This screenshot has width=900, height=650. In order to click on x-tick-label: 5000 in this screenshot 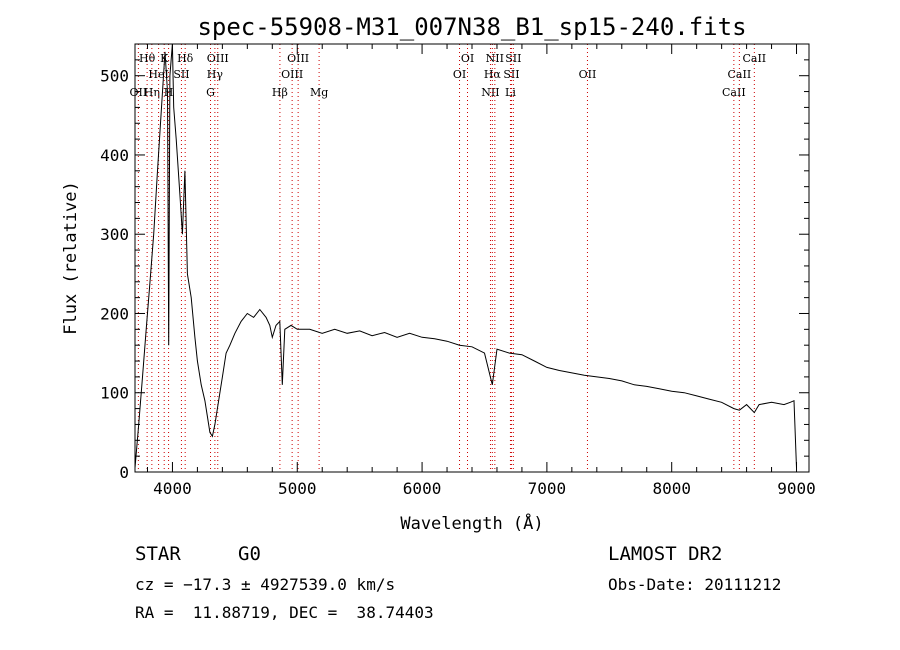, I will do `click(297, 488)`.